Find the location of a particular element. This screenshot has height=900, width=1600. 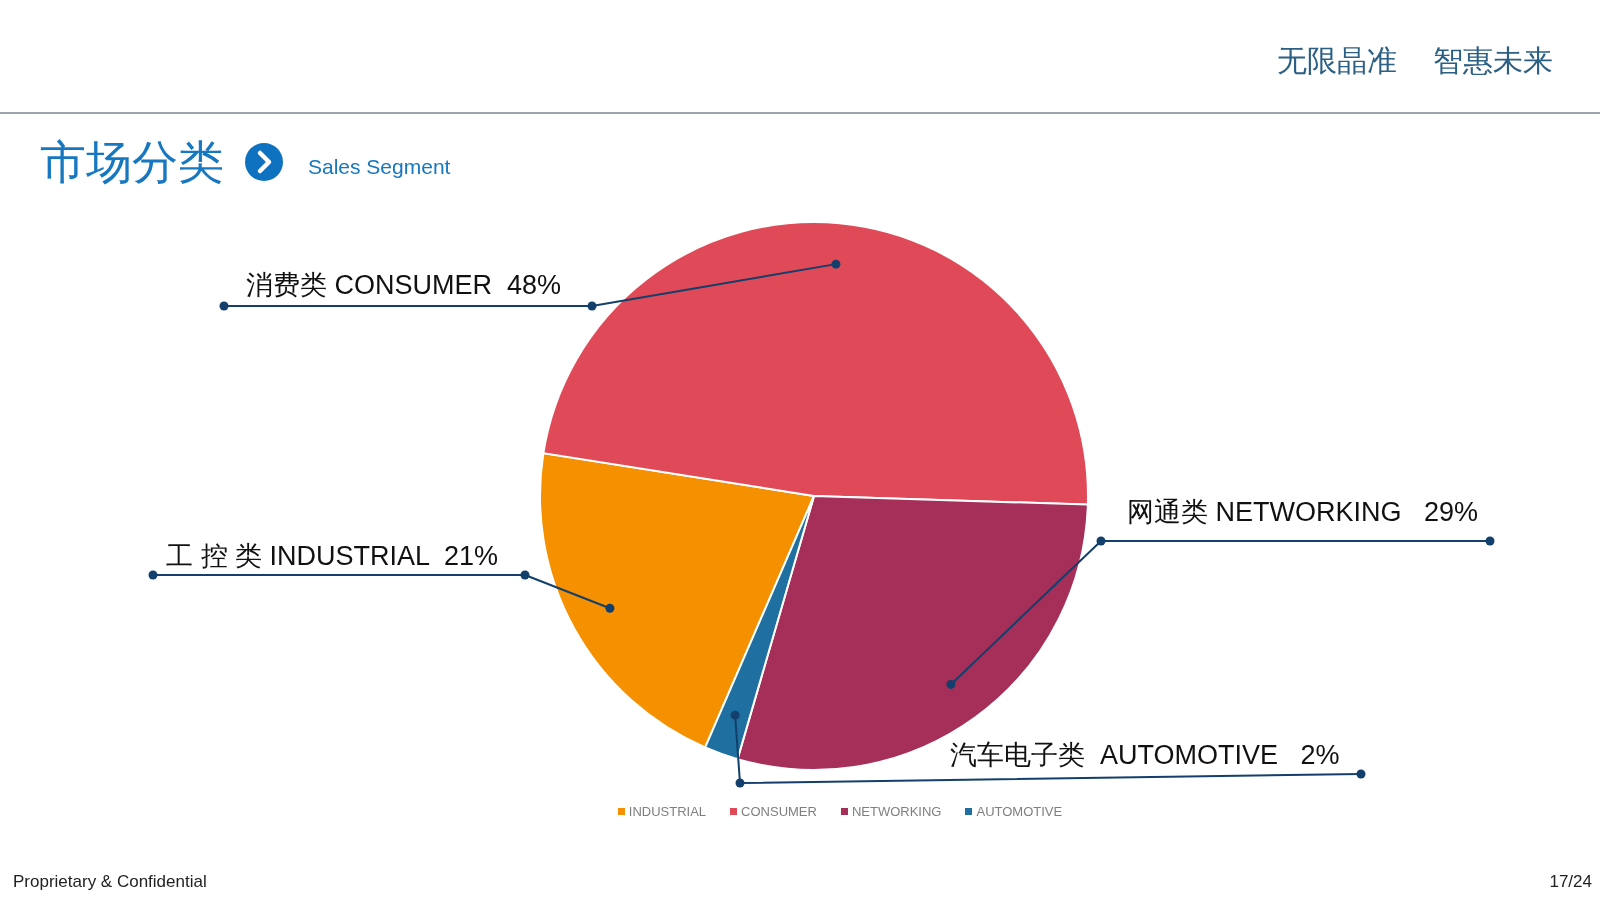

text: 智惠未来 is located at coordinates (1493, 61).